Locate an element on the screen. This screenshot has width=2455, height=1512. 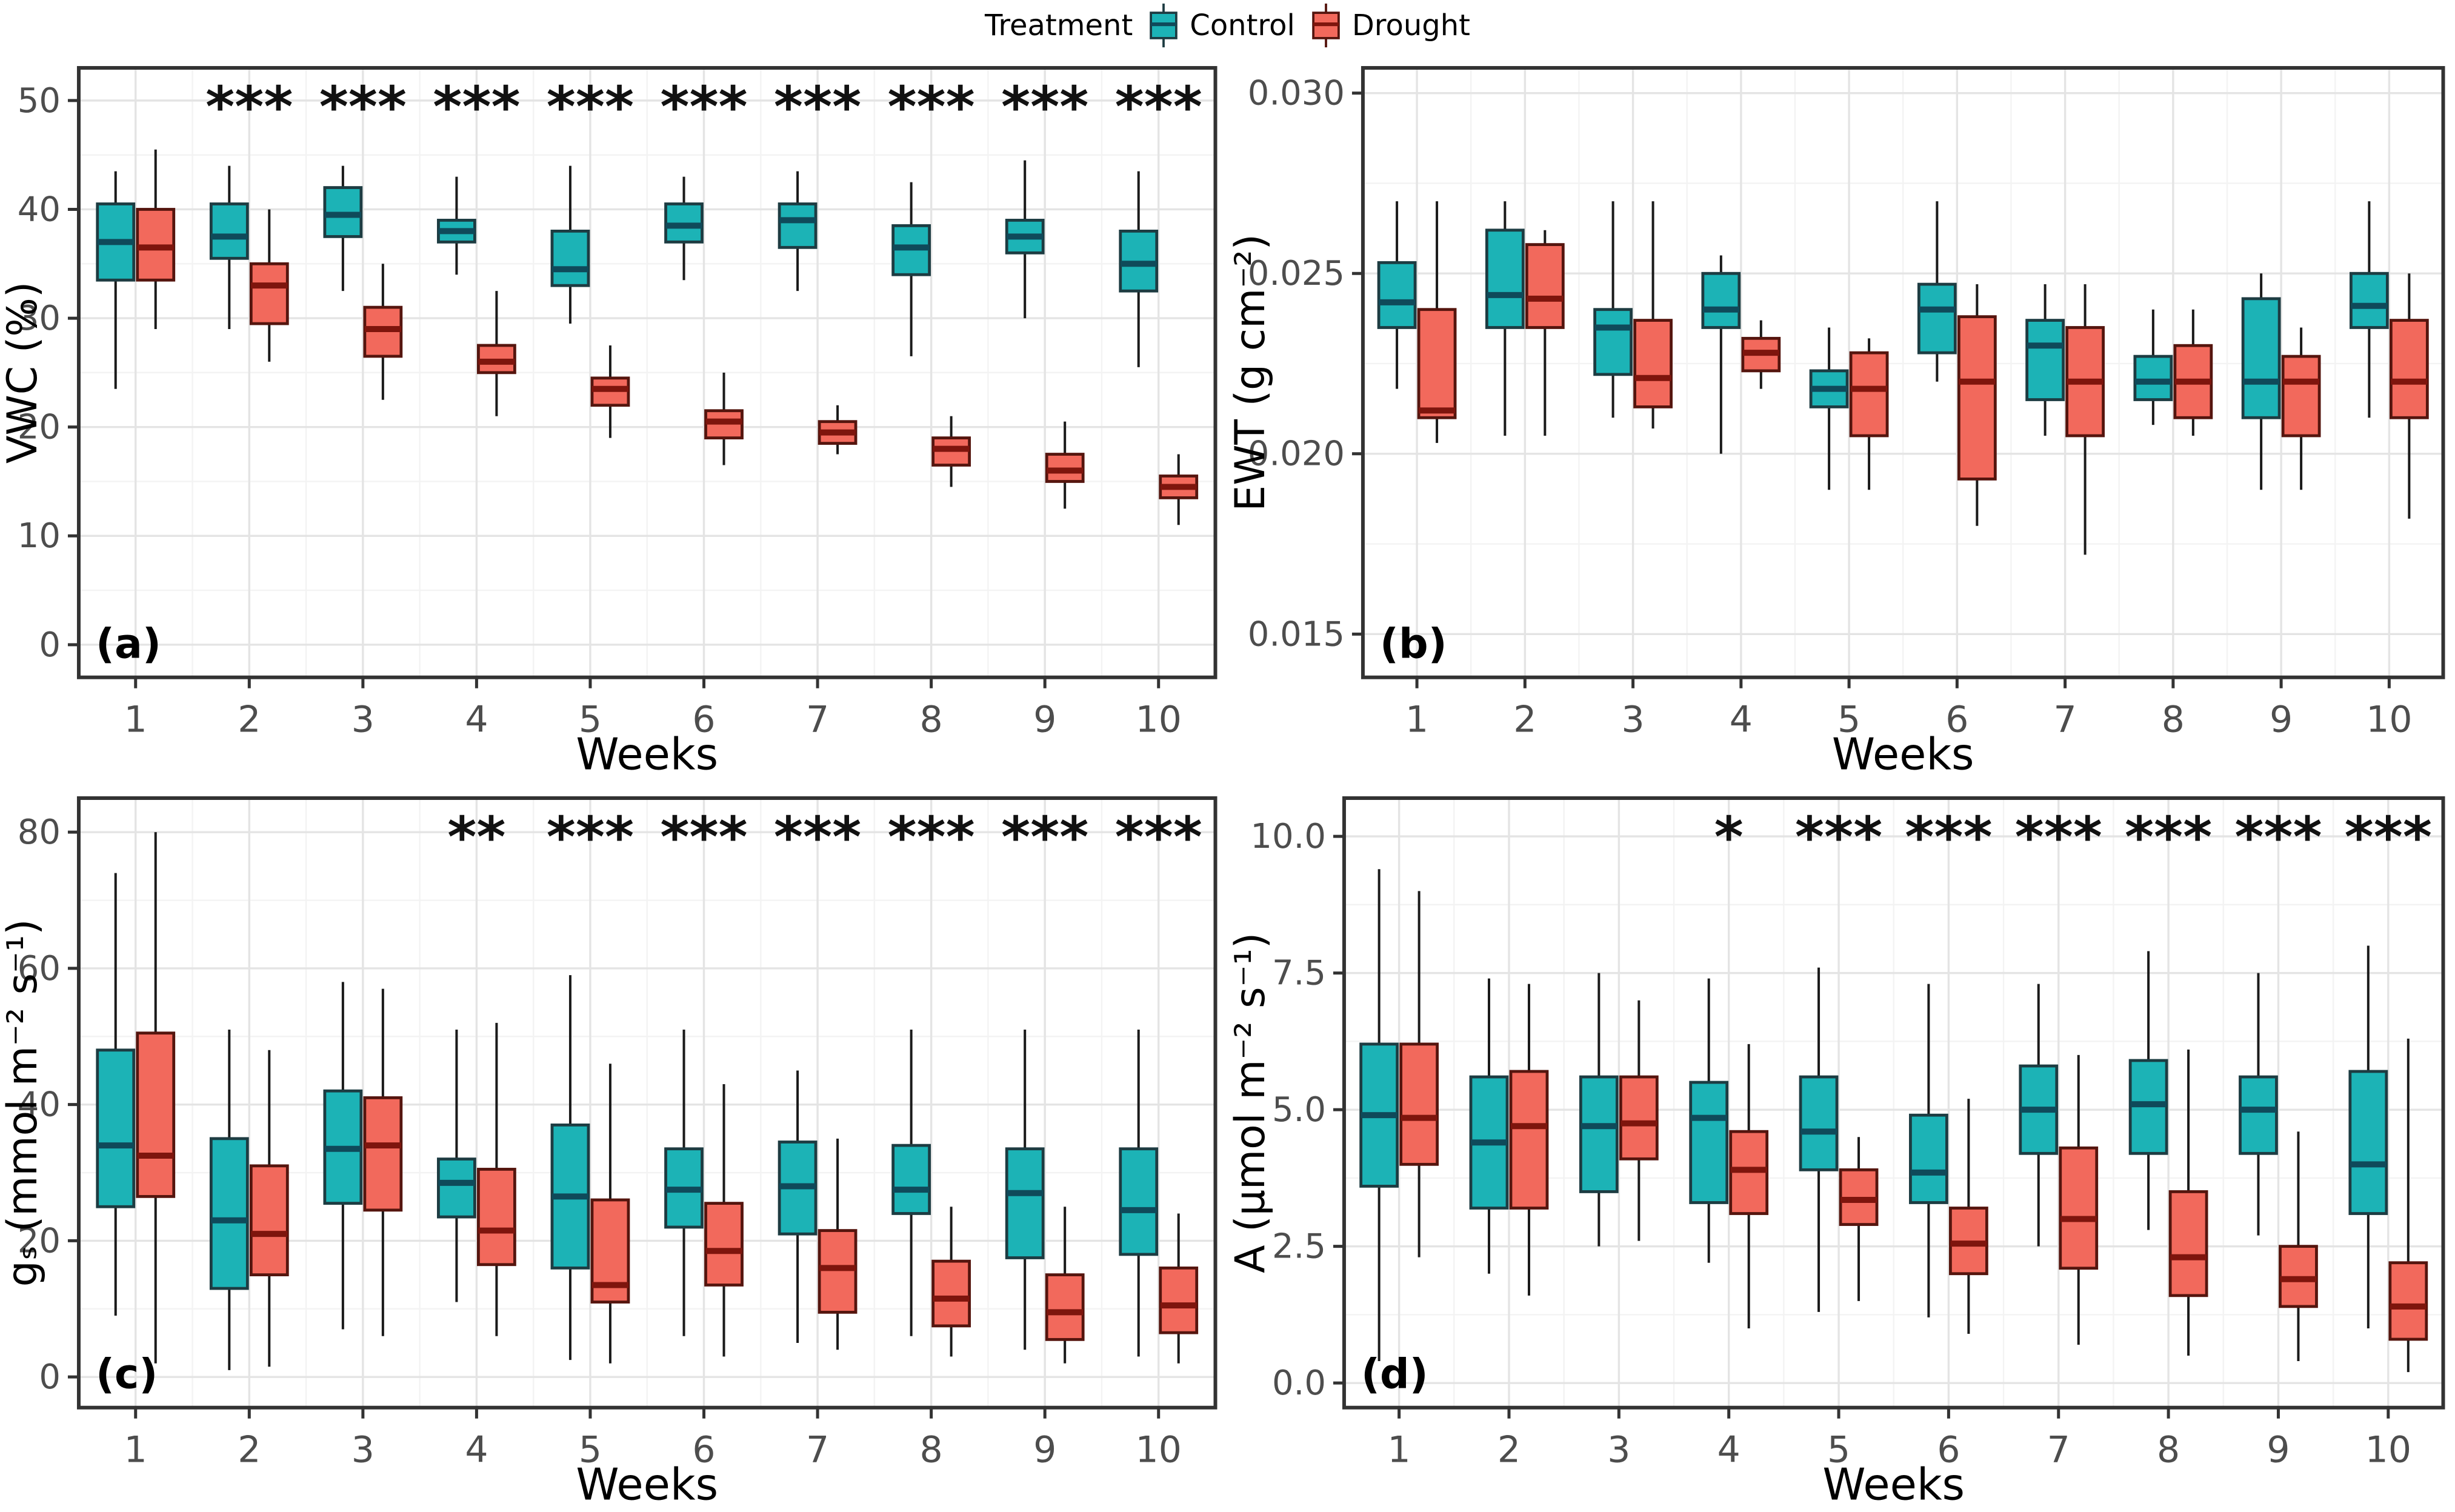
x-tick-label: 7 is located at coordinates (2059, 1450).